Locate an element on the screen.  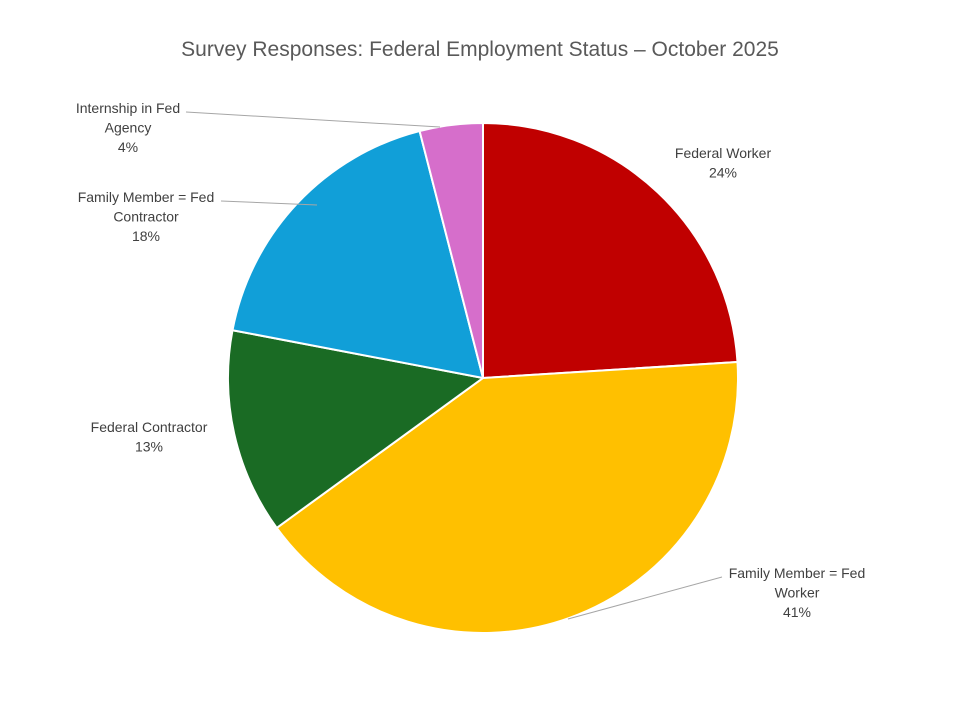
pie-slice-federal-worker is located at coordinates (610, 250).